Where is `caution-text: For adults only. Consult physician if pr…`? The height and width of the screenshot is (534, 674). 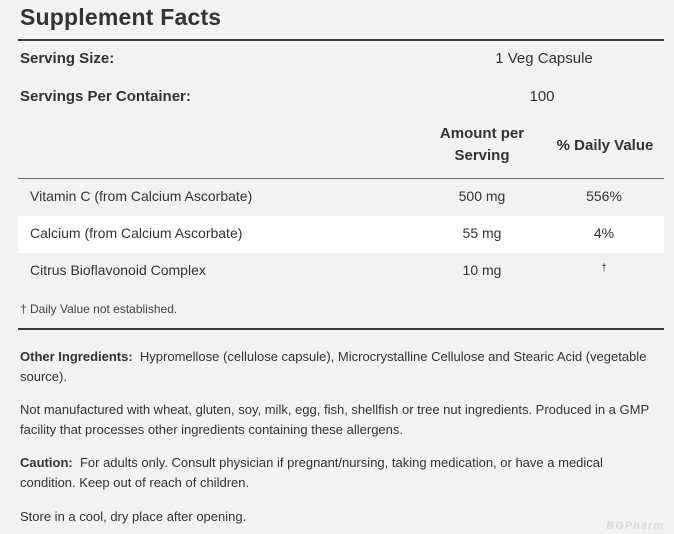
caution-text: For adults only. Consult physician if pr… is located at coordinates (311, 472).